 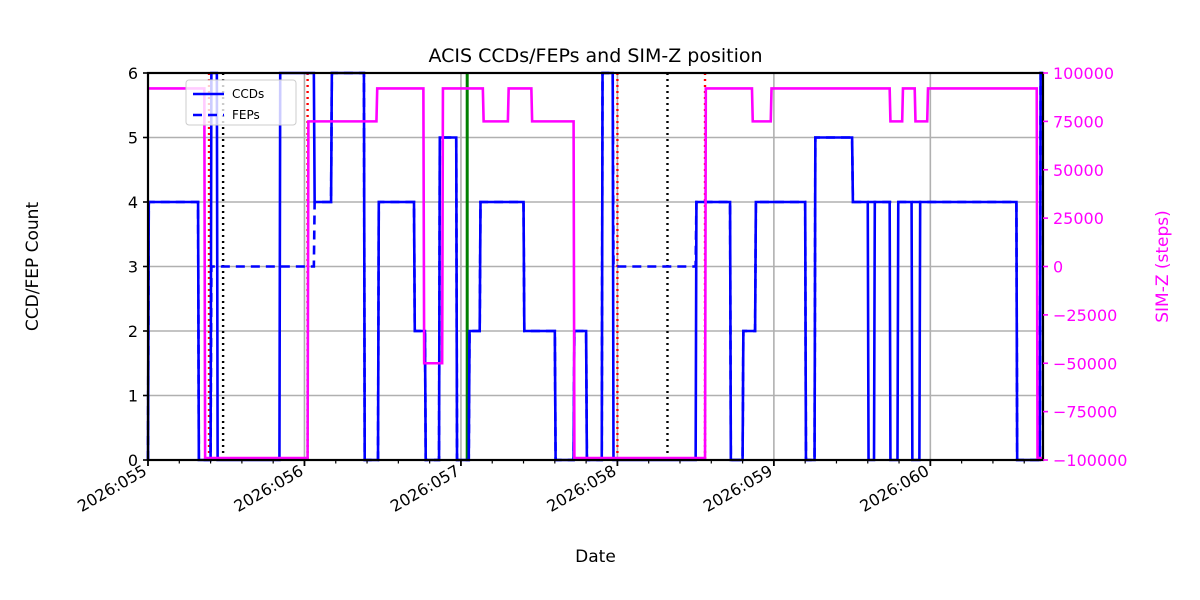 I want to click on ytick-label-right: 25000, so click(x=1078, y=218).